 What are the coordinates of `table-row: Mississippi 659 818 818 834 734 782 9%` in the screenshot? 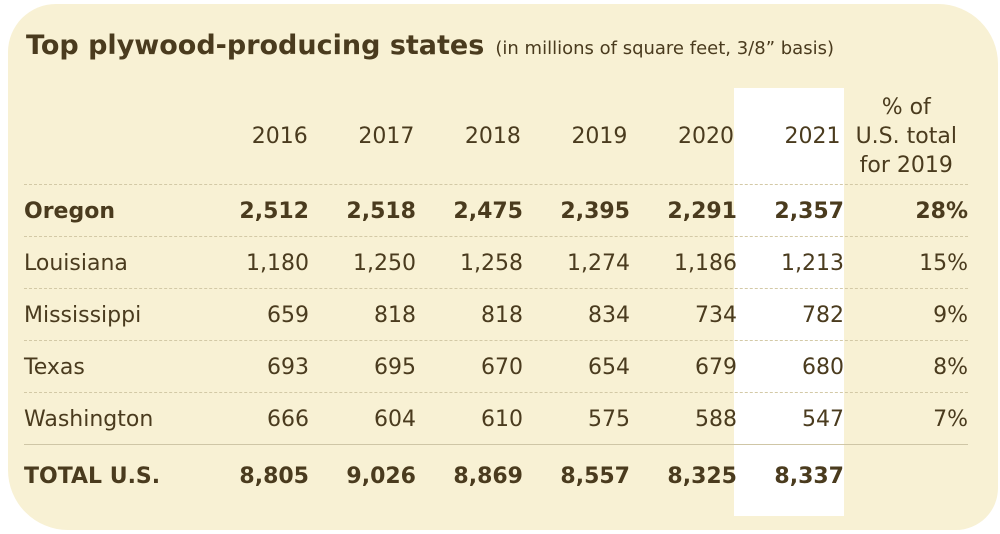 It's located at (496, 315).